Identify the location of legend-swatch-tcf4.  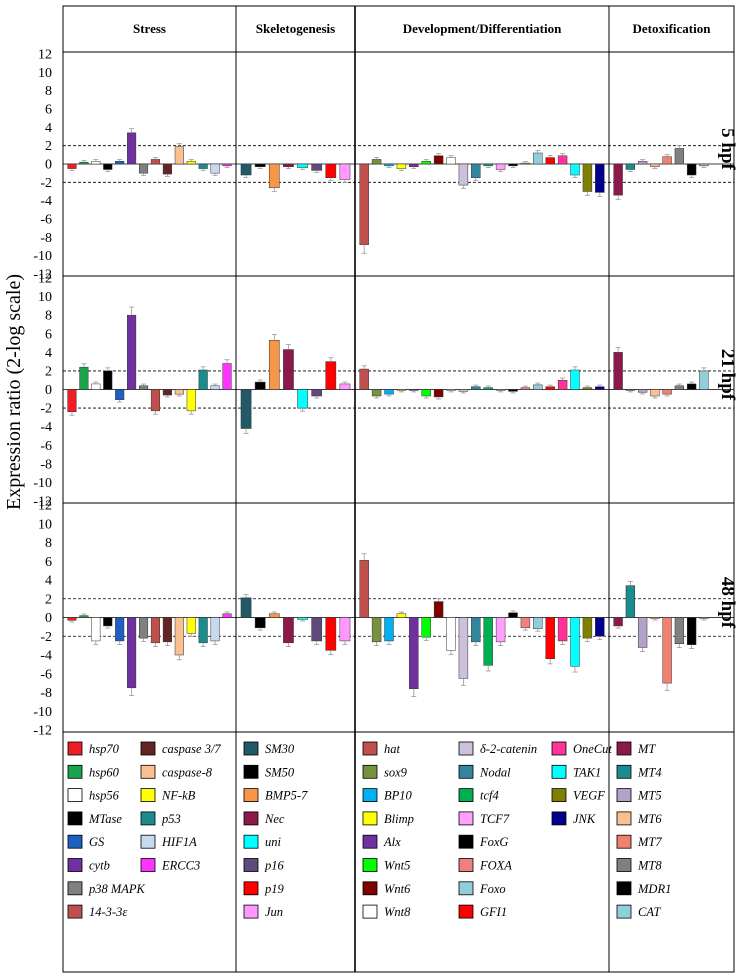
(466, 795).